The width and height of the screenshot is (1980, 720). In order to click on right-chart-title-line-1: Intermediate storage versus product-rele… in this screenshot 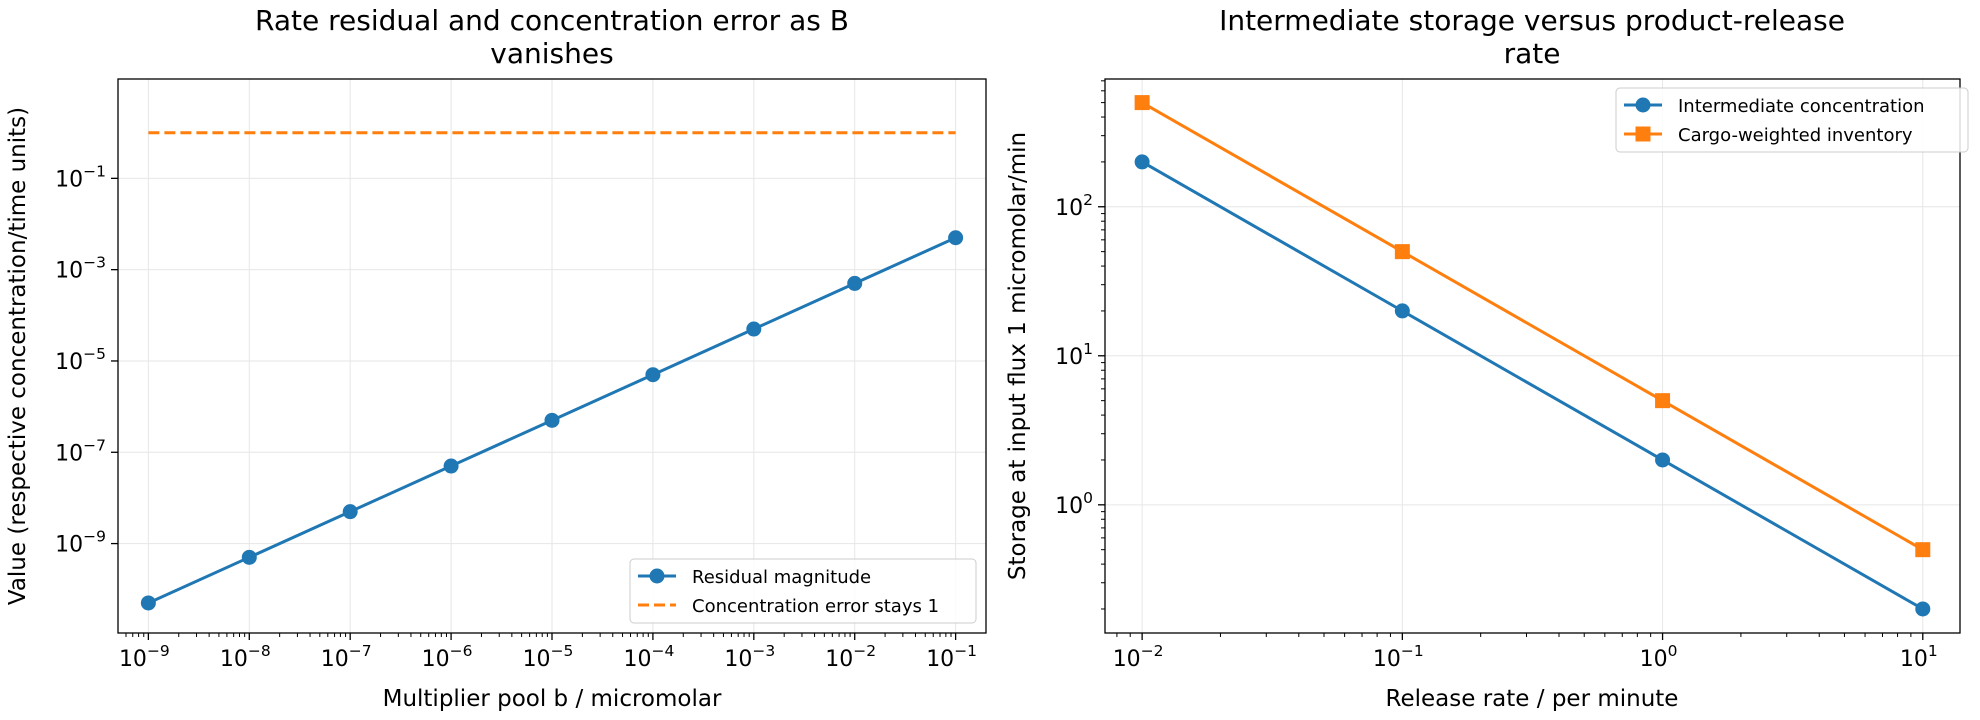, I will do `click(1532, 20)`.